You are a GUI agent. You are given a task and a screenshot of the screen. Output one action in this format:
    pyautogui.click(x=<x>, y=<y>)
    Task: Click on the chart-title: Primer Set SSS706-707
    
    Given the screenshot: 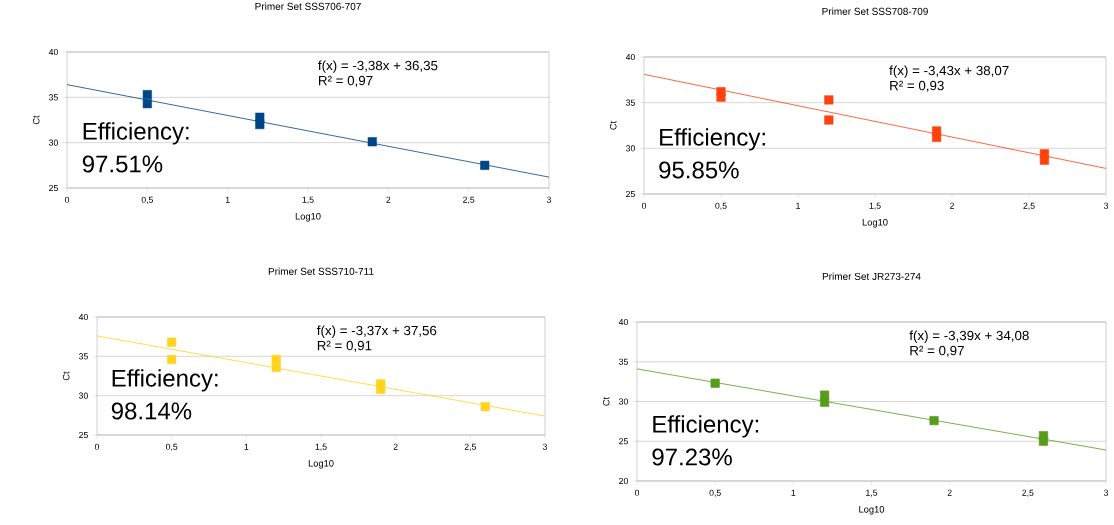 What is the action you would take?
    pyautogui.click(x=308, y=6)
    